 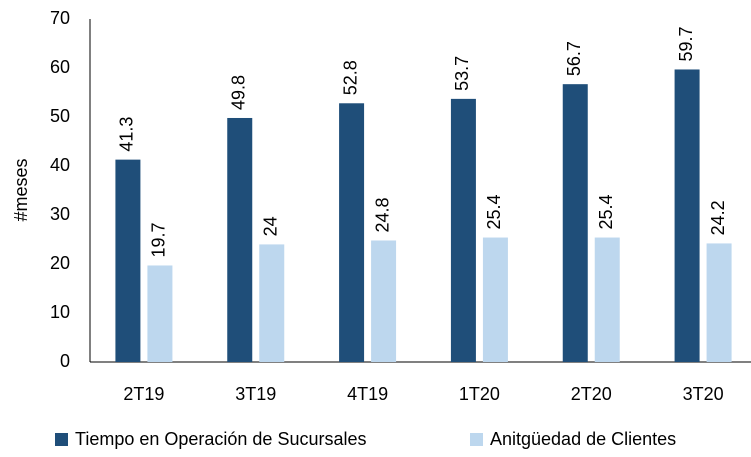 What do you see at coordinates (60, 67) in the screenshot?
I see `y-tick-label: 60` at bounding box center [60, 67].